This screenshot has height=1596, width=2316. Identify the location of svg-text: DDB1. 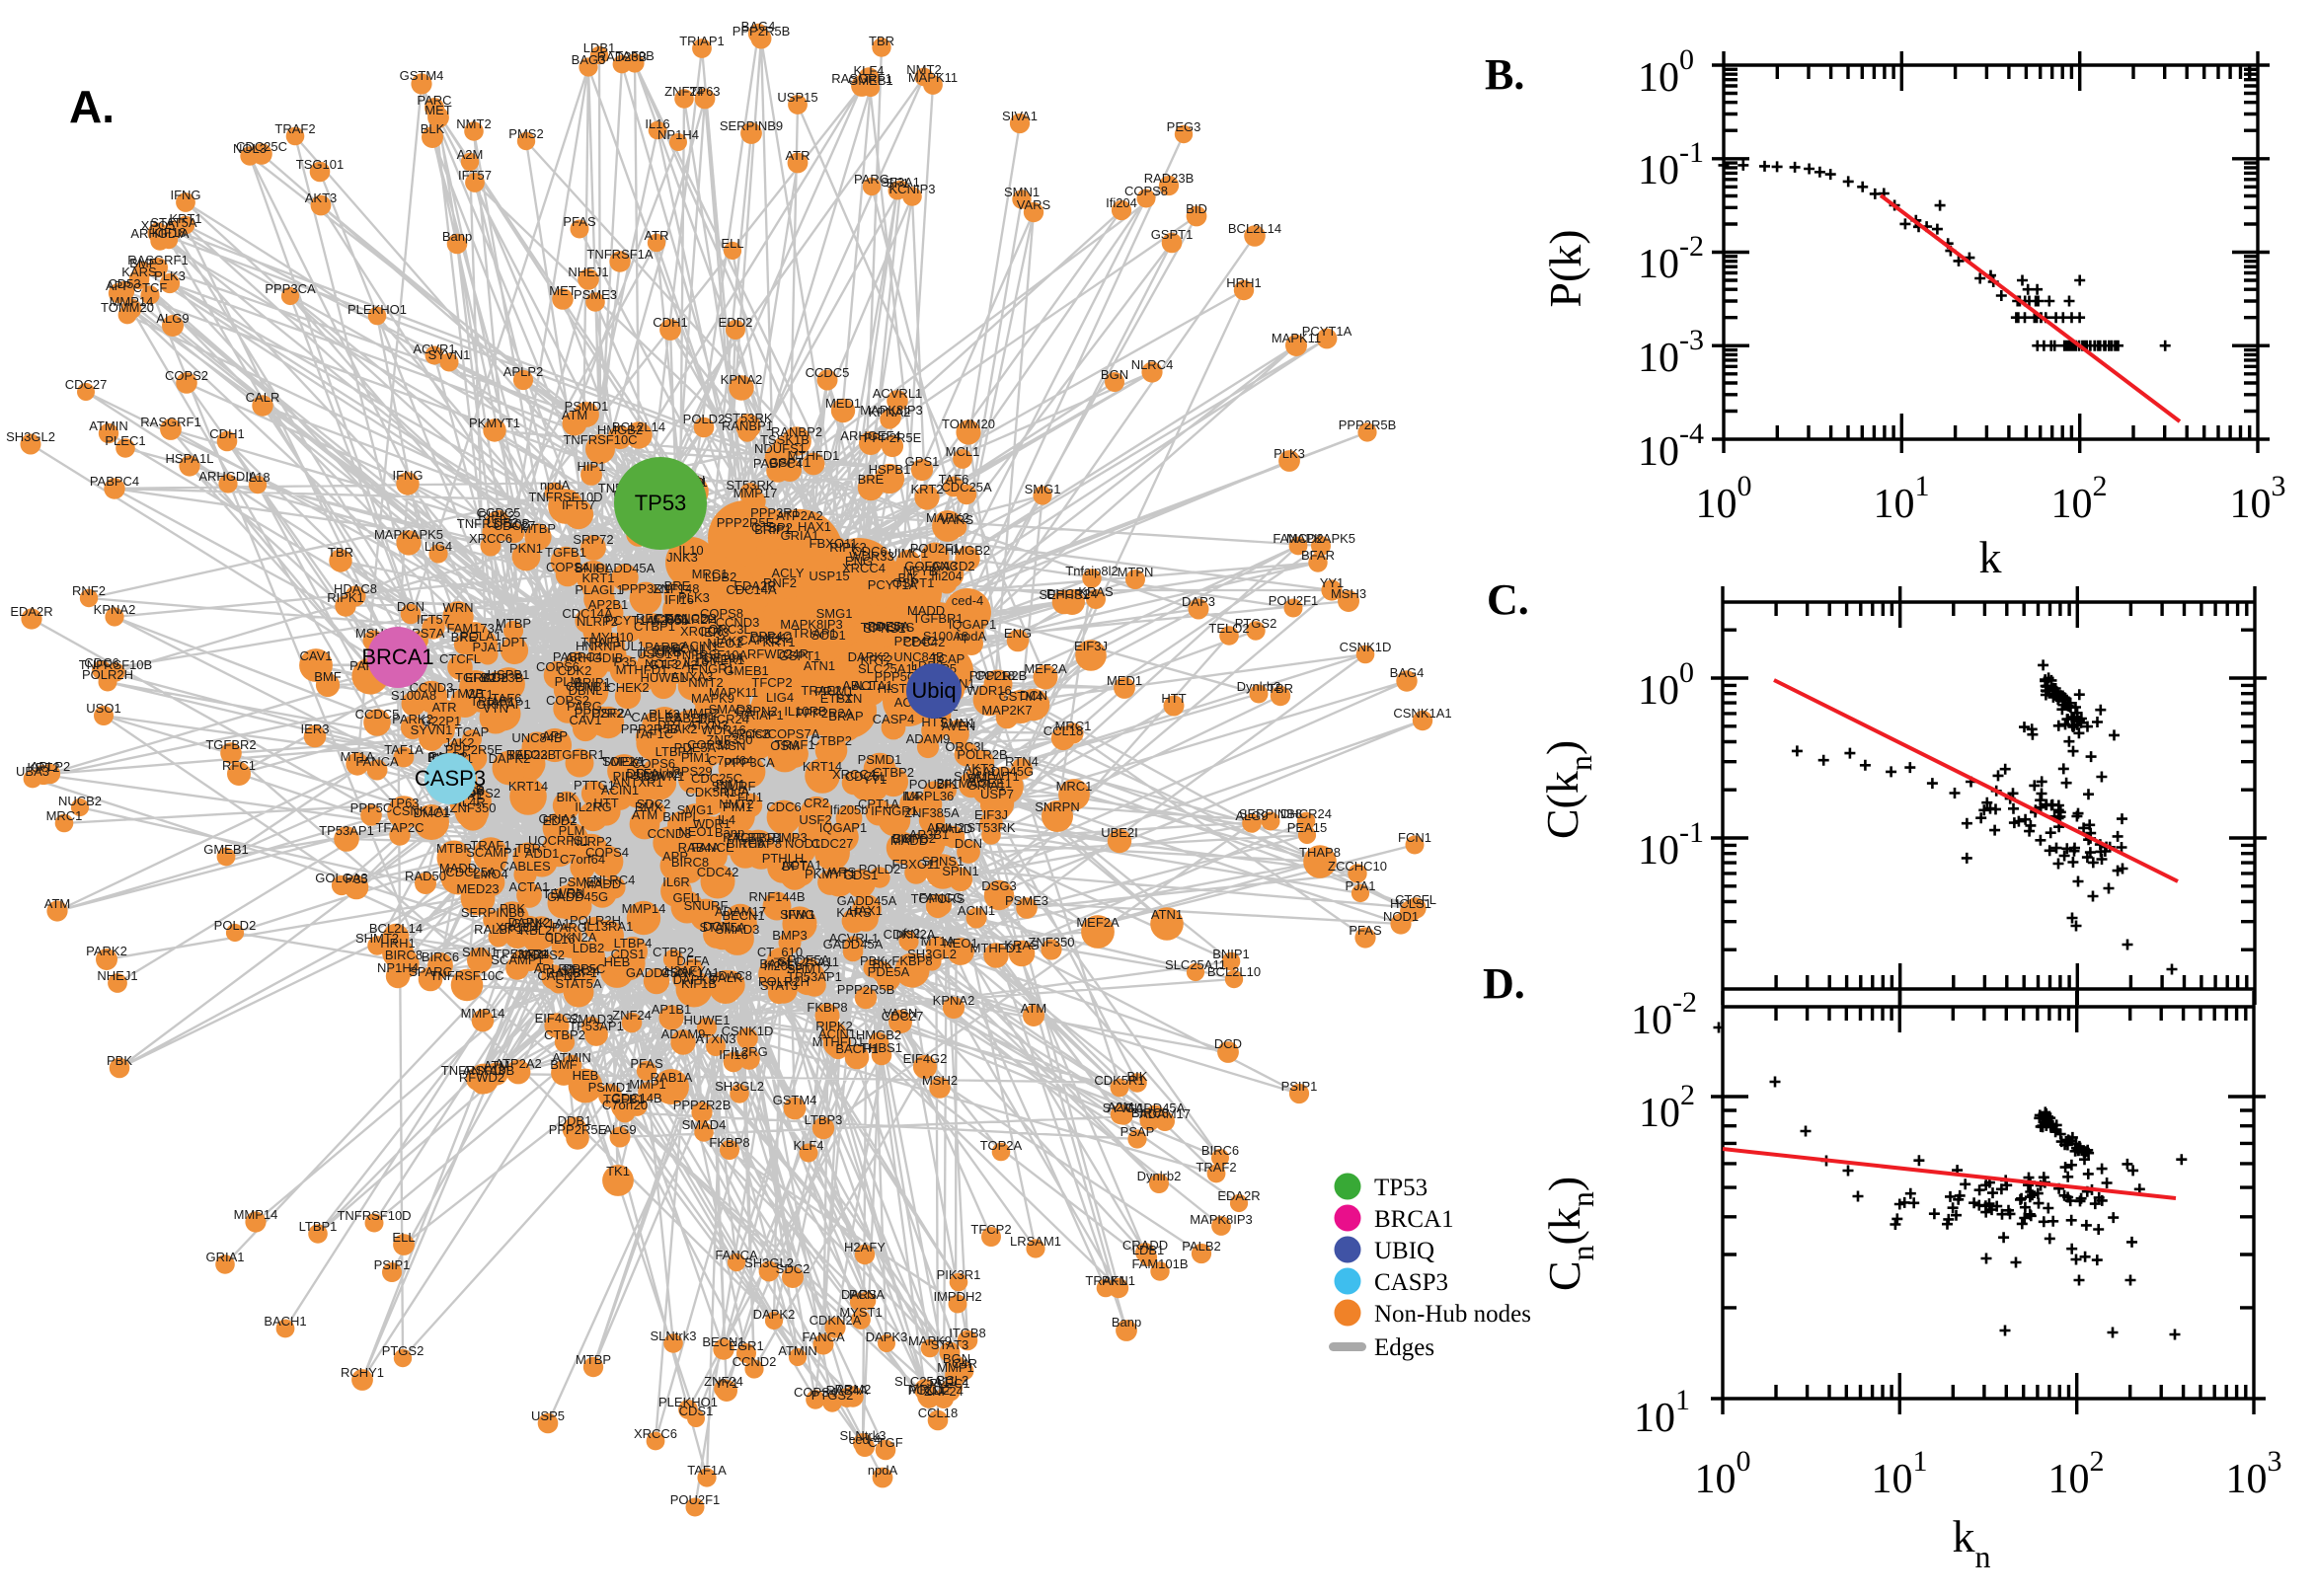
(575, 1120).